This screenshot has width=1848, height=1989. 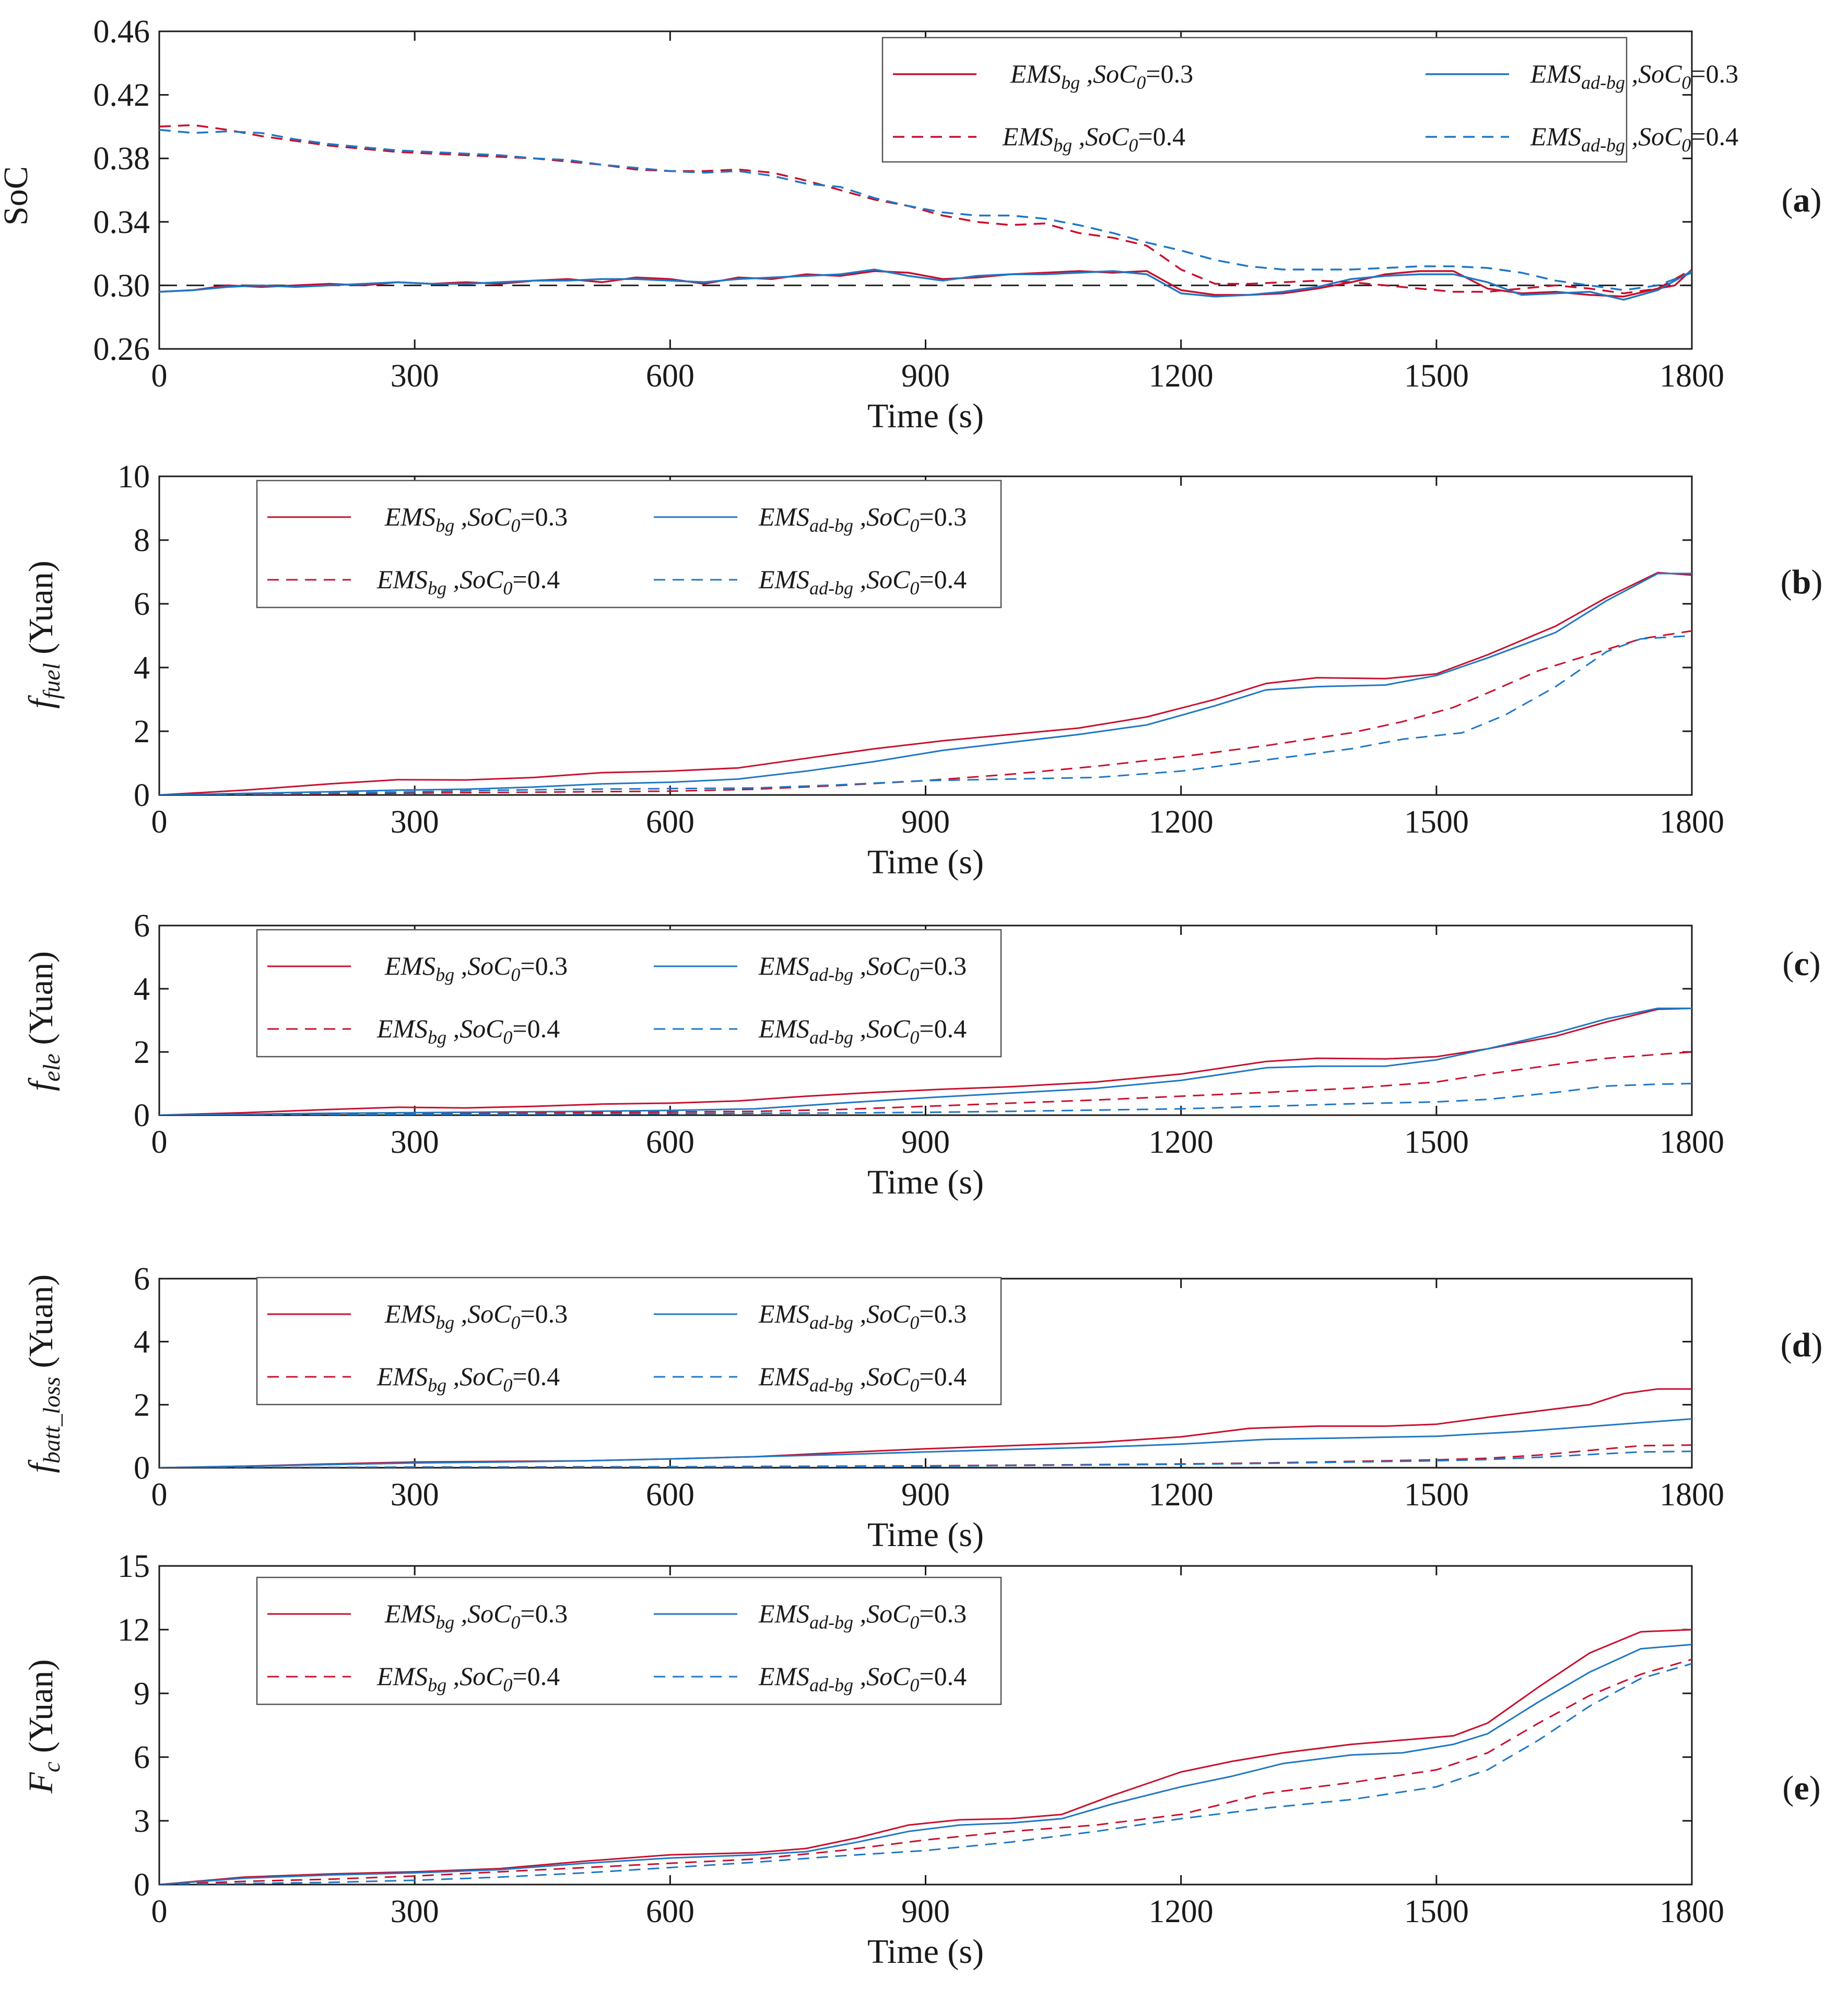 I want to click on y-tick-label: 9, so click(x=142, y=1694).